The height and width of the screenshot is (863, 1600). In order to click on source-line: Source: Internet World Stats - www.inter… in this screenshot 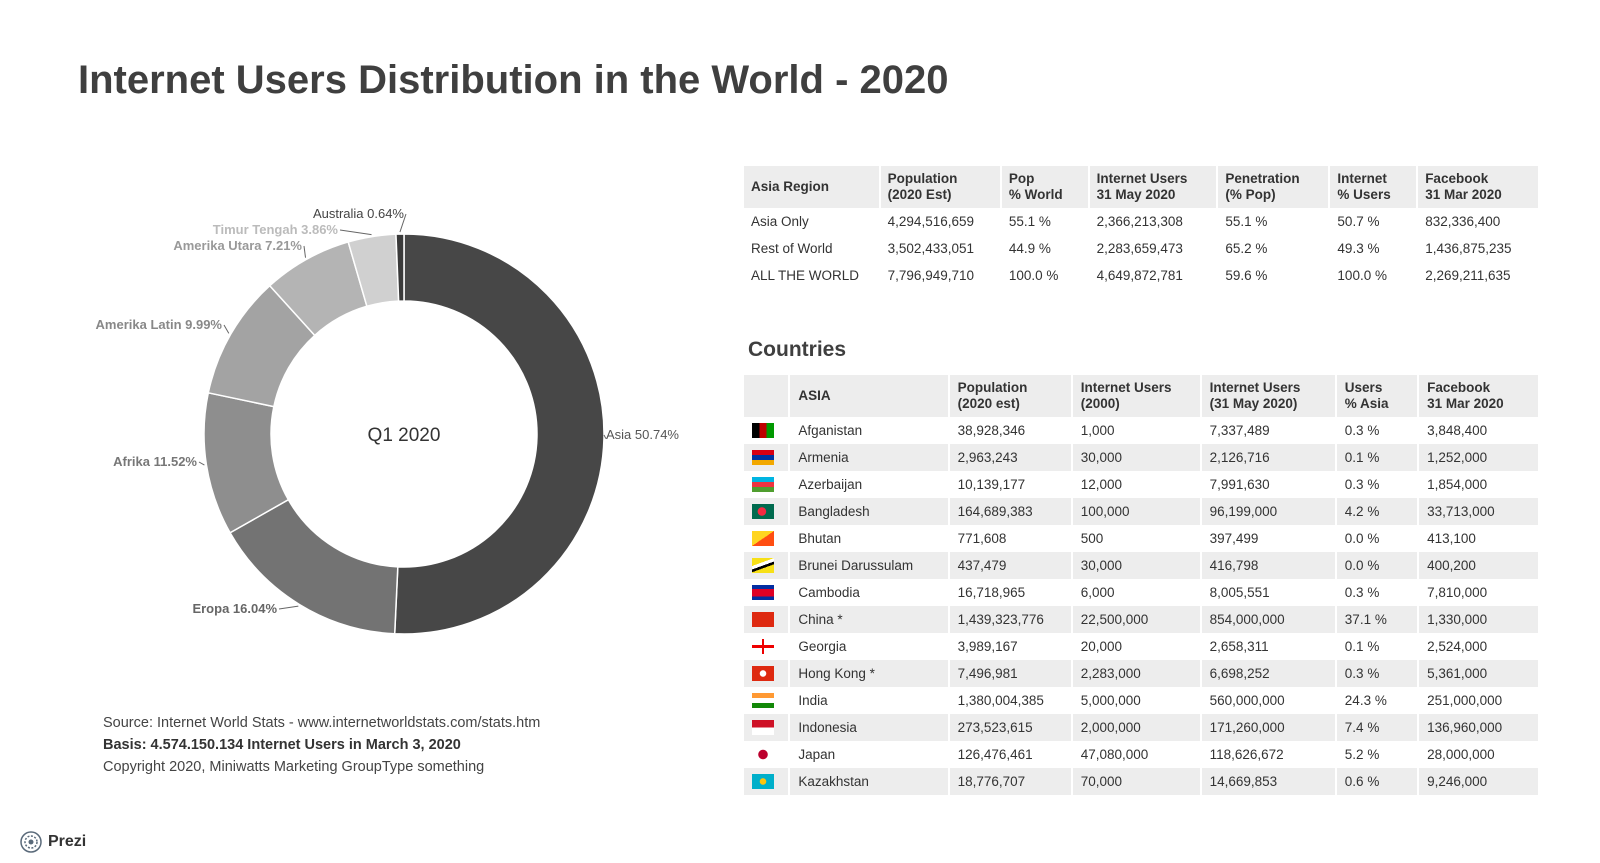, I will do `click(322, 723)`.